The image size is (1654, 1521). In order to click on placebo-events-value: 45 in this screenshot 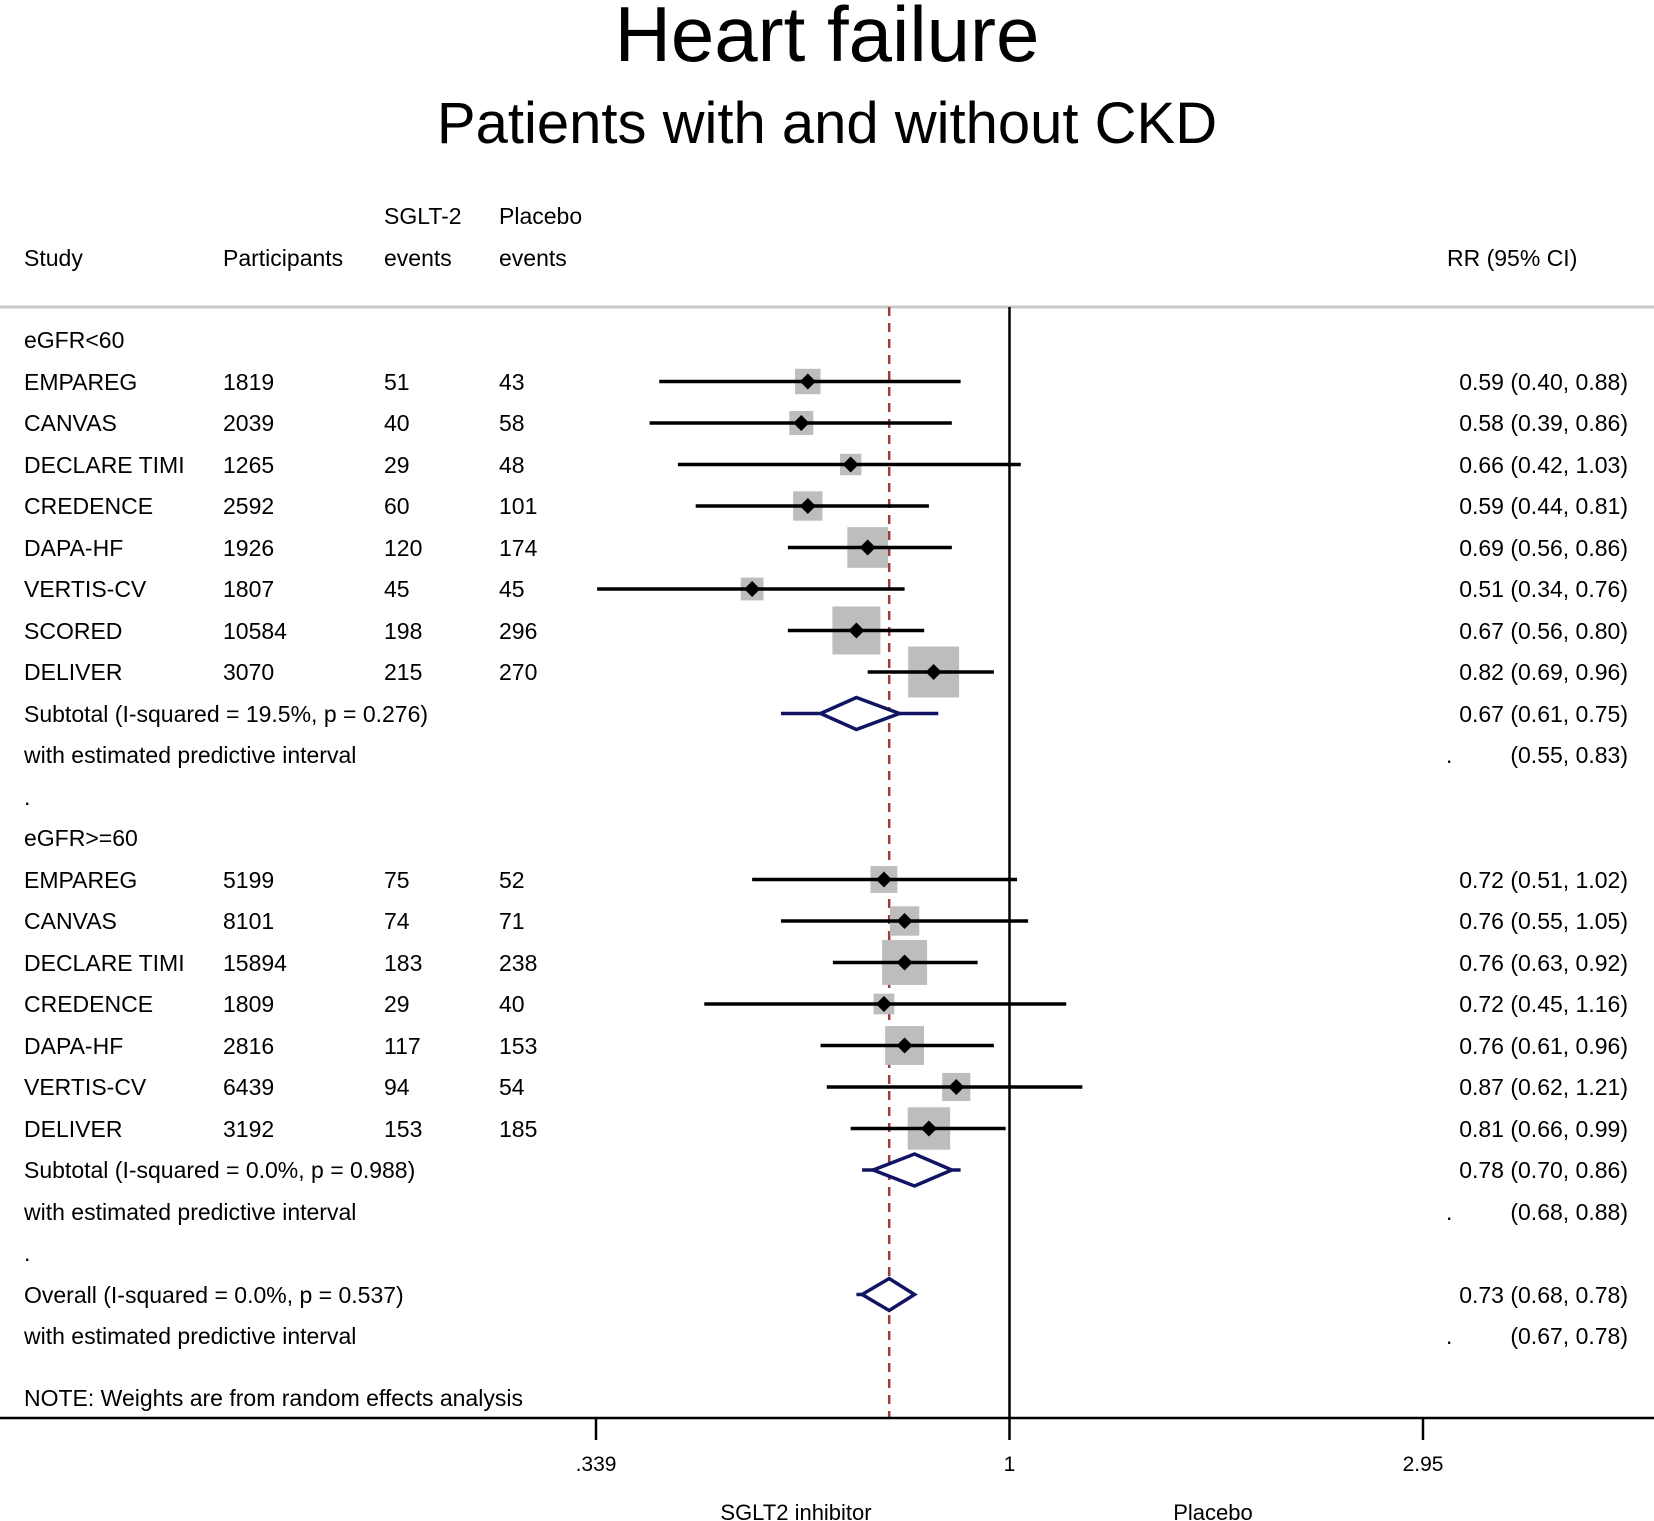, I will do `click(512, 589)`.